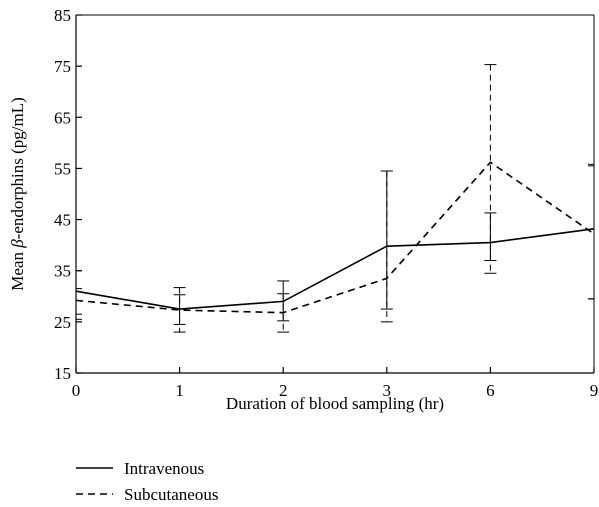  I want to click on y-tick-label: 35, so click(62, 271).